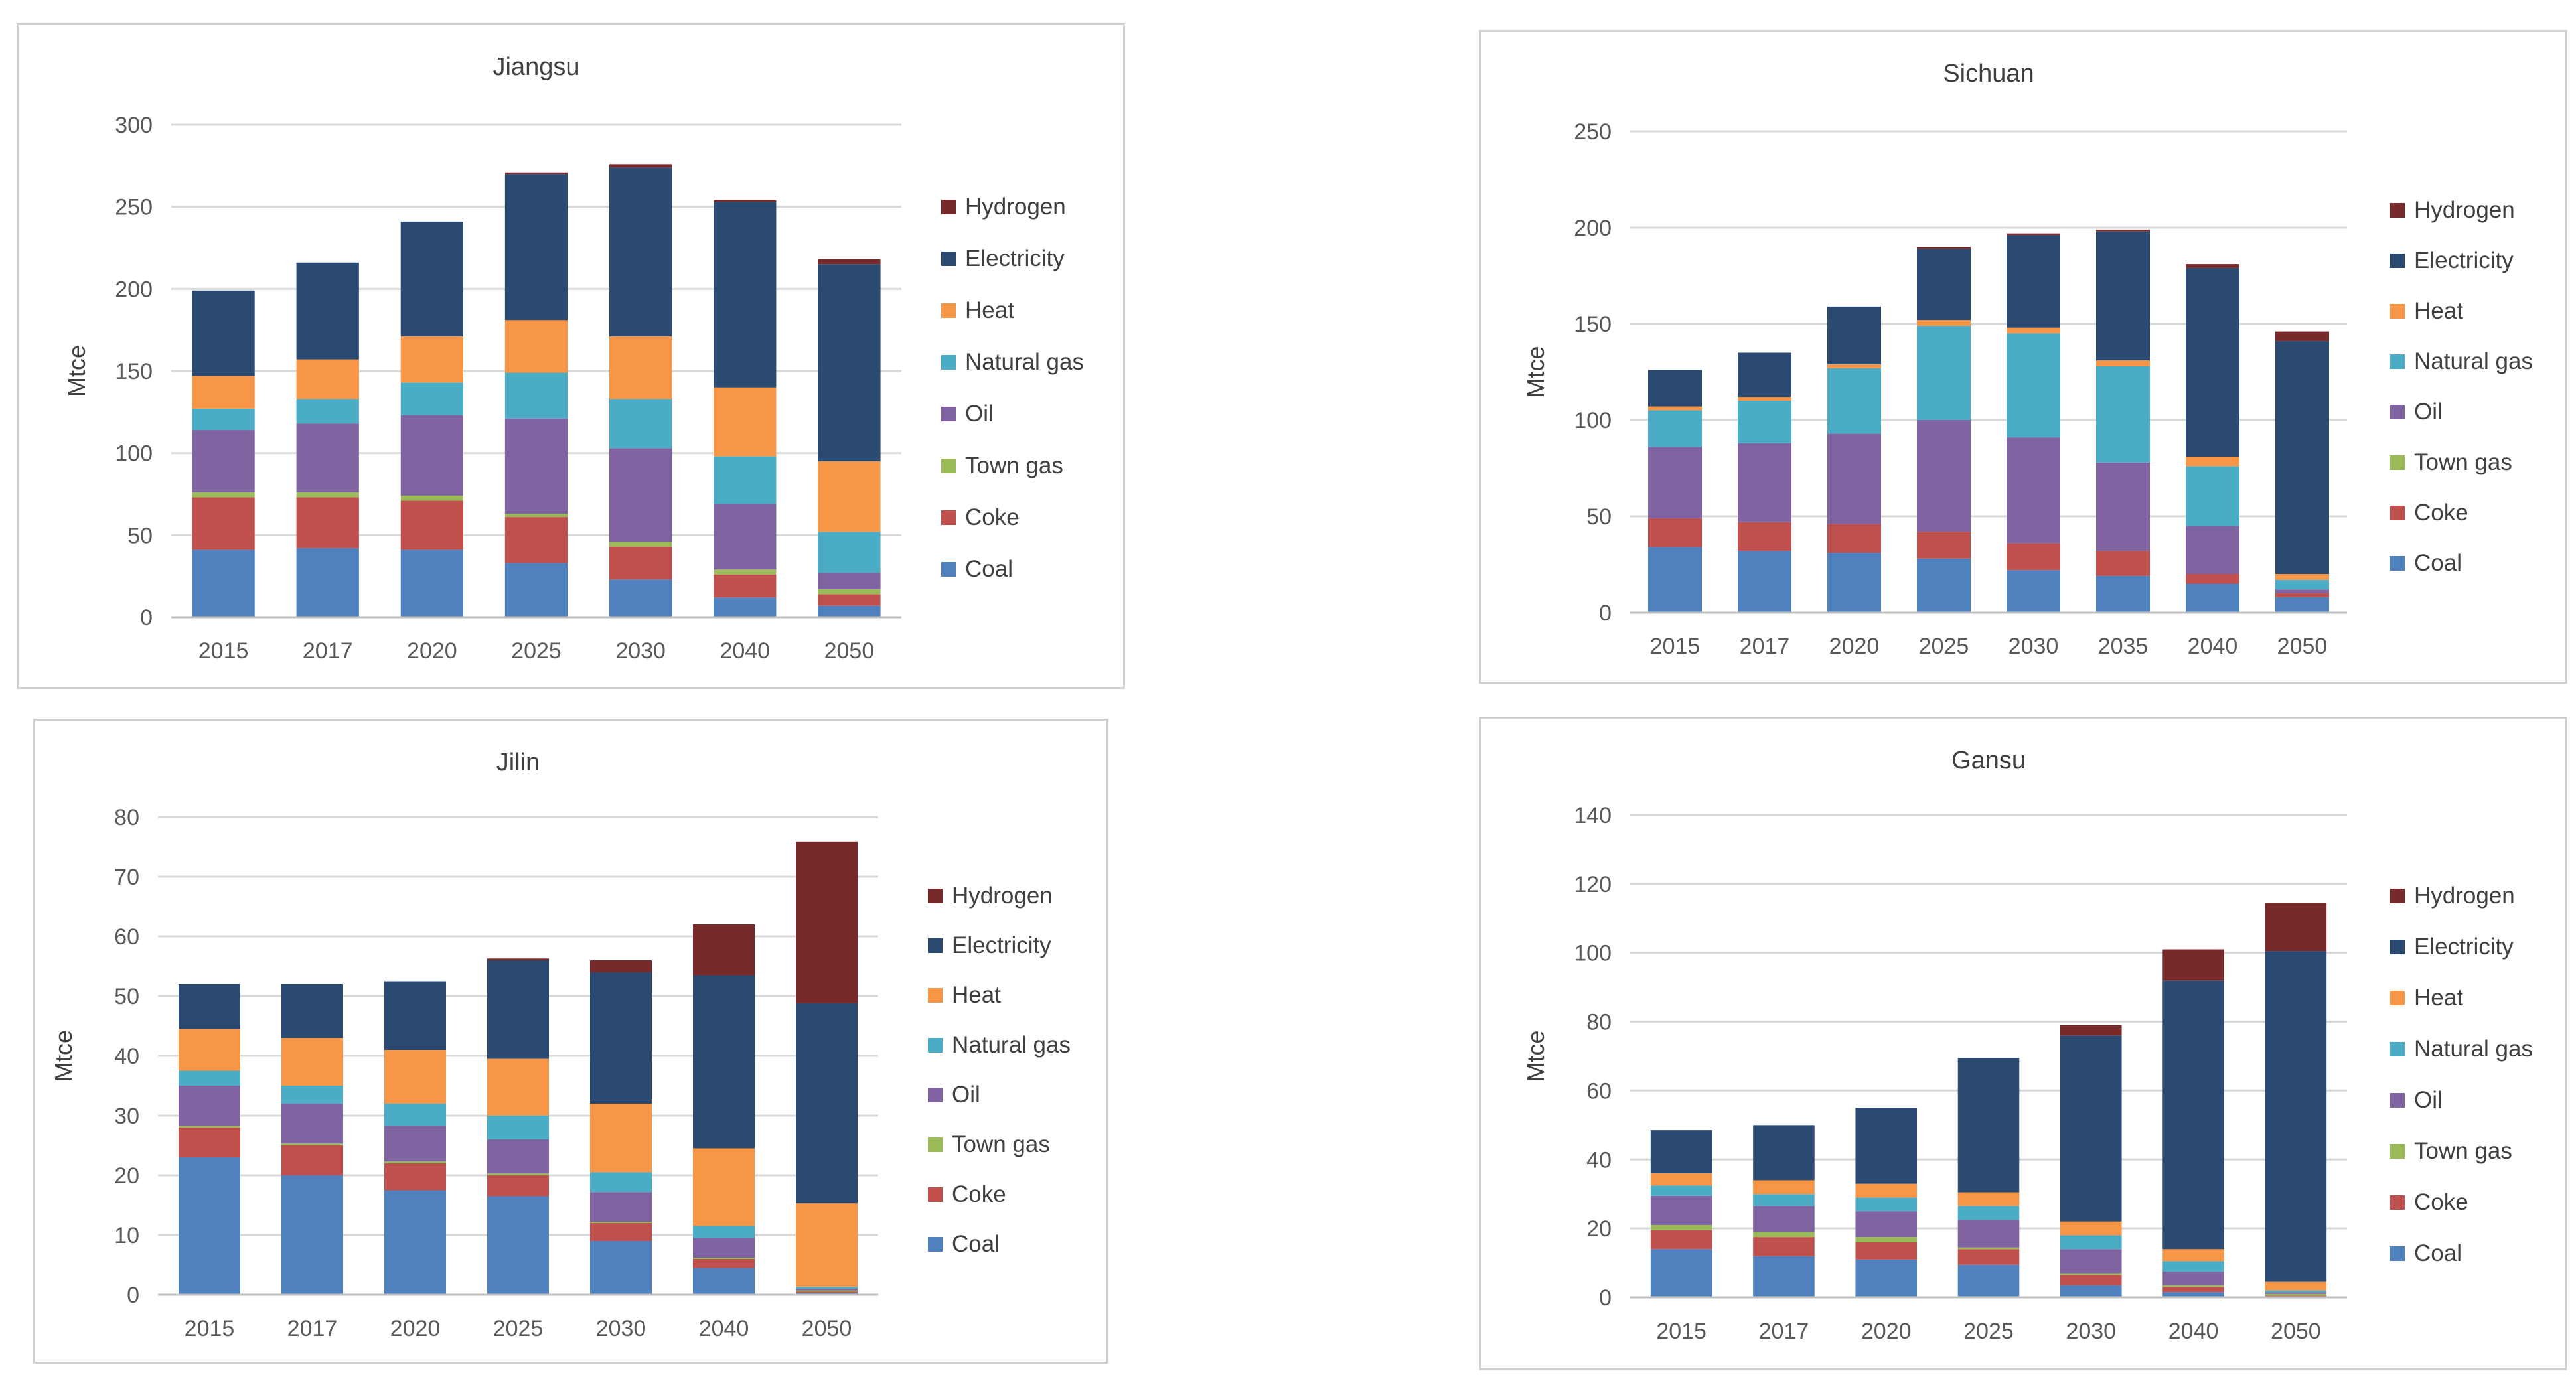 The image size is (2576, 1383). What do you see at coordinates (415, 1177) in the screenshot?
I see `jilin-bar-coke-2020` at bounding box center [415, 1177].